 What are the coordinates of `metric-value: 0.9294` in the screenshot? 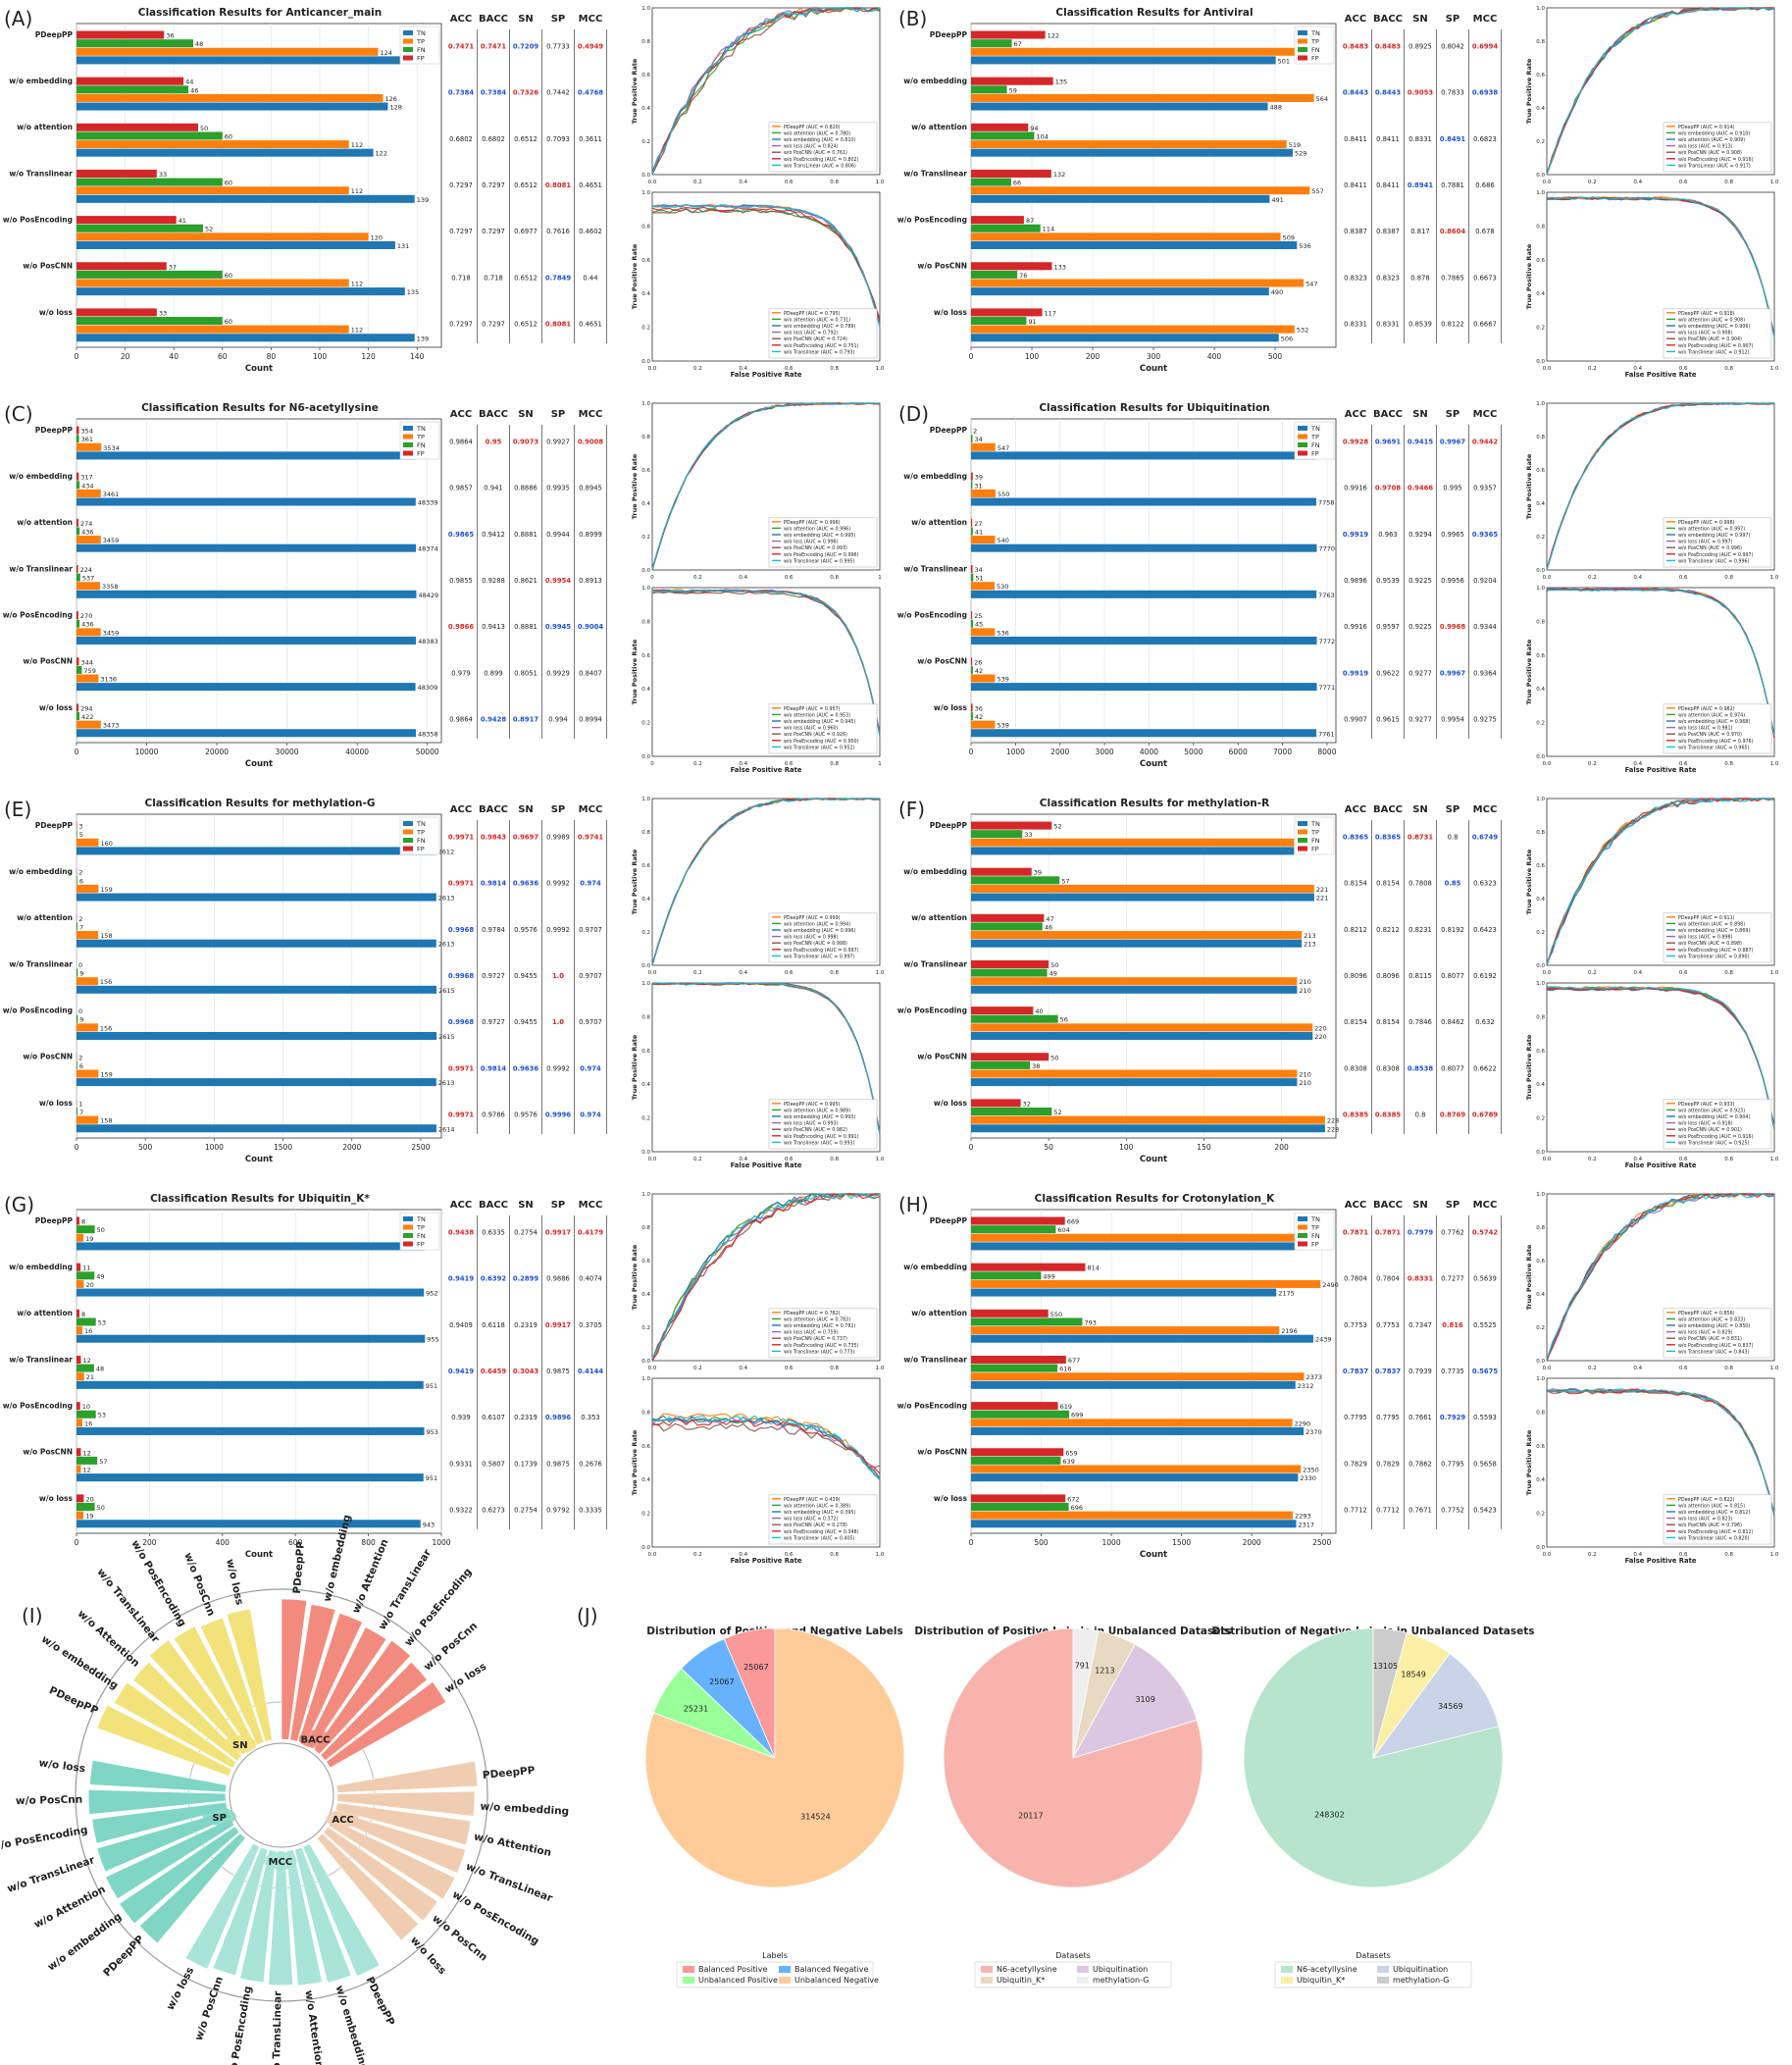 It's located at (1420, 535).